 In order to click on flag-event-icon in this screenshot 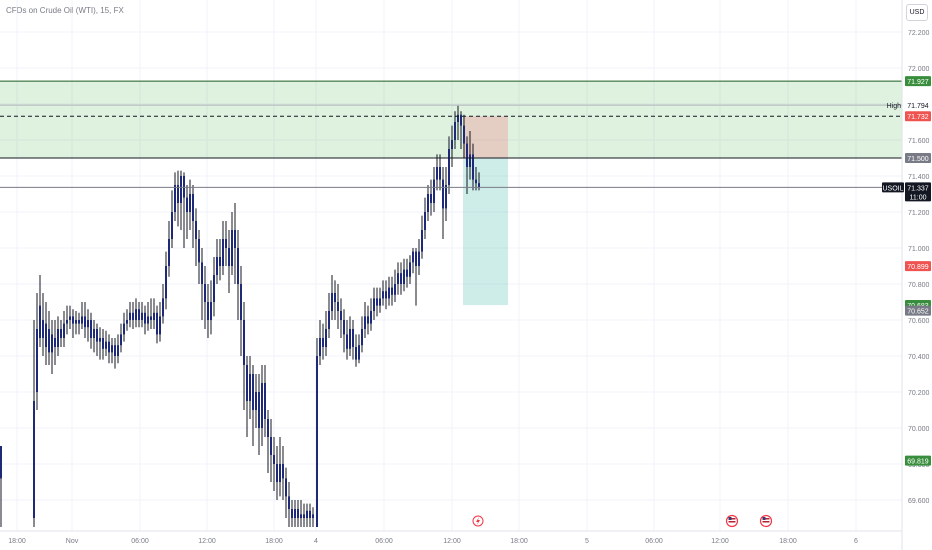, I will do `click(732, 519)`.